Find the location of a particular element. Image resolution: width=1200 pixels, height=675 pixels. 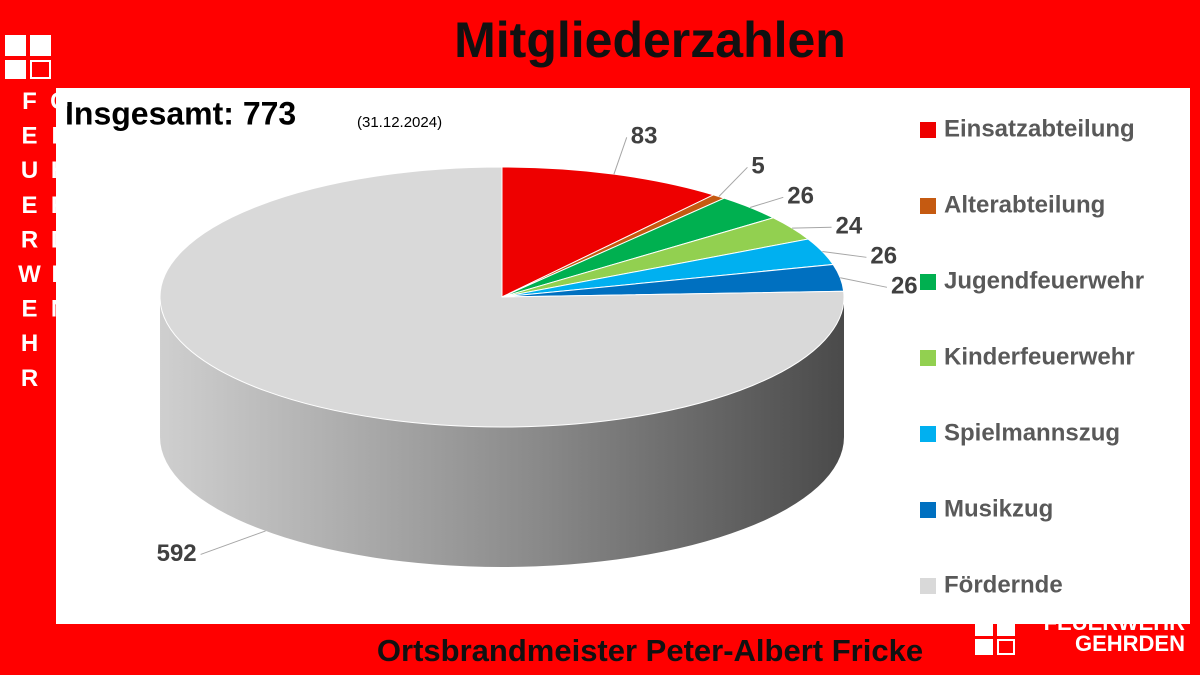

legend-label: Spielmannszug is located at coordinates (1032, 432).